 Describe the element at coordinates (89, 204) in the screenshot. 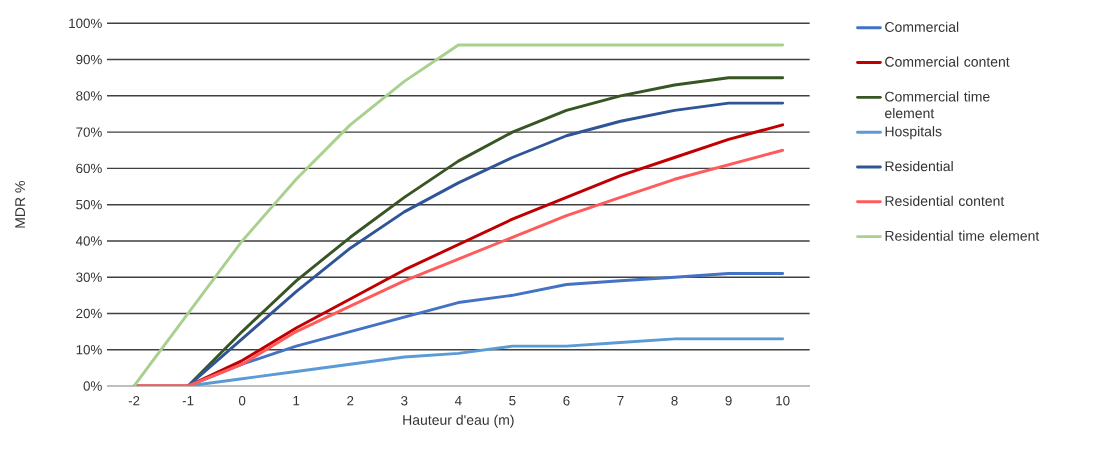

I see `y-tick-label: 50%` at that location.